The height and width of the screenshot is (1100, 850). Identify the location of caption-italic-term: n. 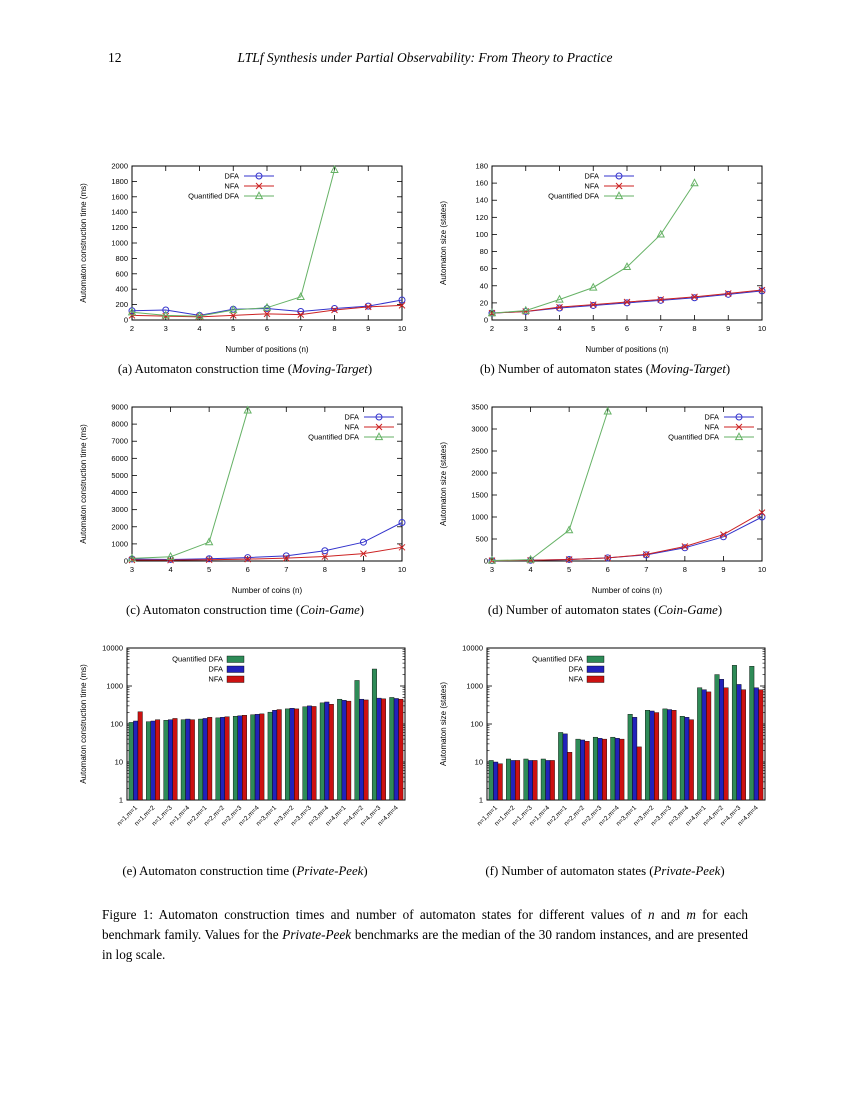
(651, 914).